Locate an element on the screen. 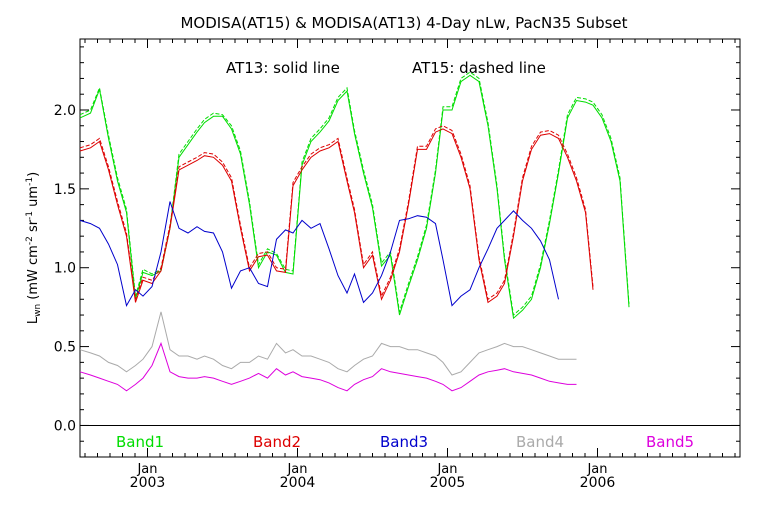 The image size is (768, 512). ylabel-exp-2: -1 is located at coordinates (30, 215).